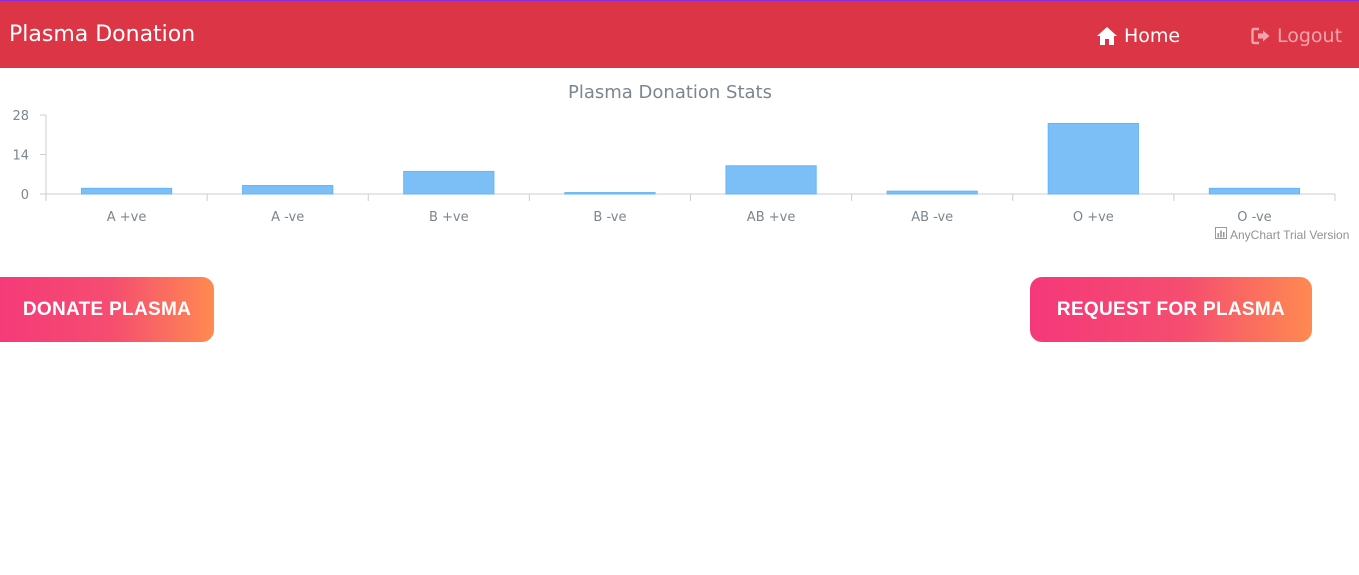 This screenshot has height=575, width=1359. I want to click on chart-logo-icon, so click(1221, 234).